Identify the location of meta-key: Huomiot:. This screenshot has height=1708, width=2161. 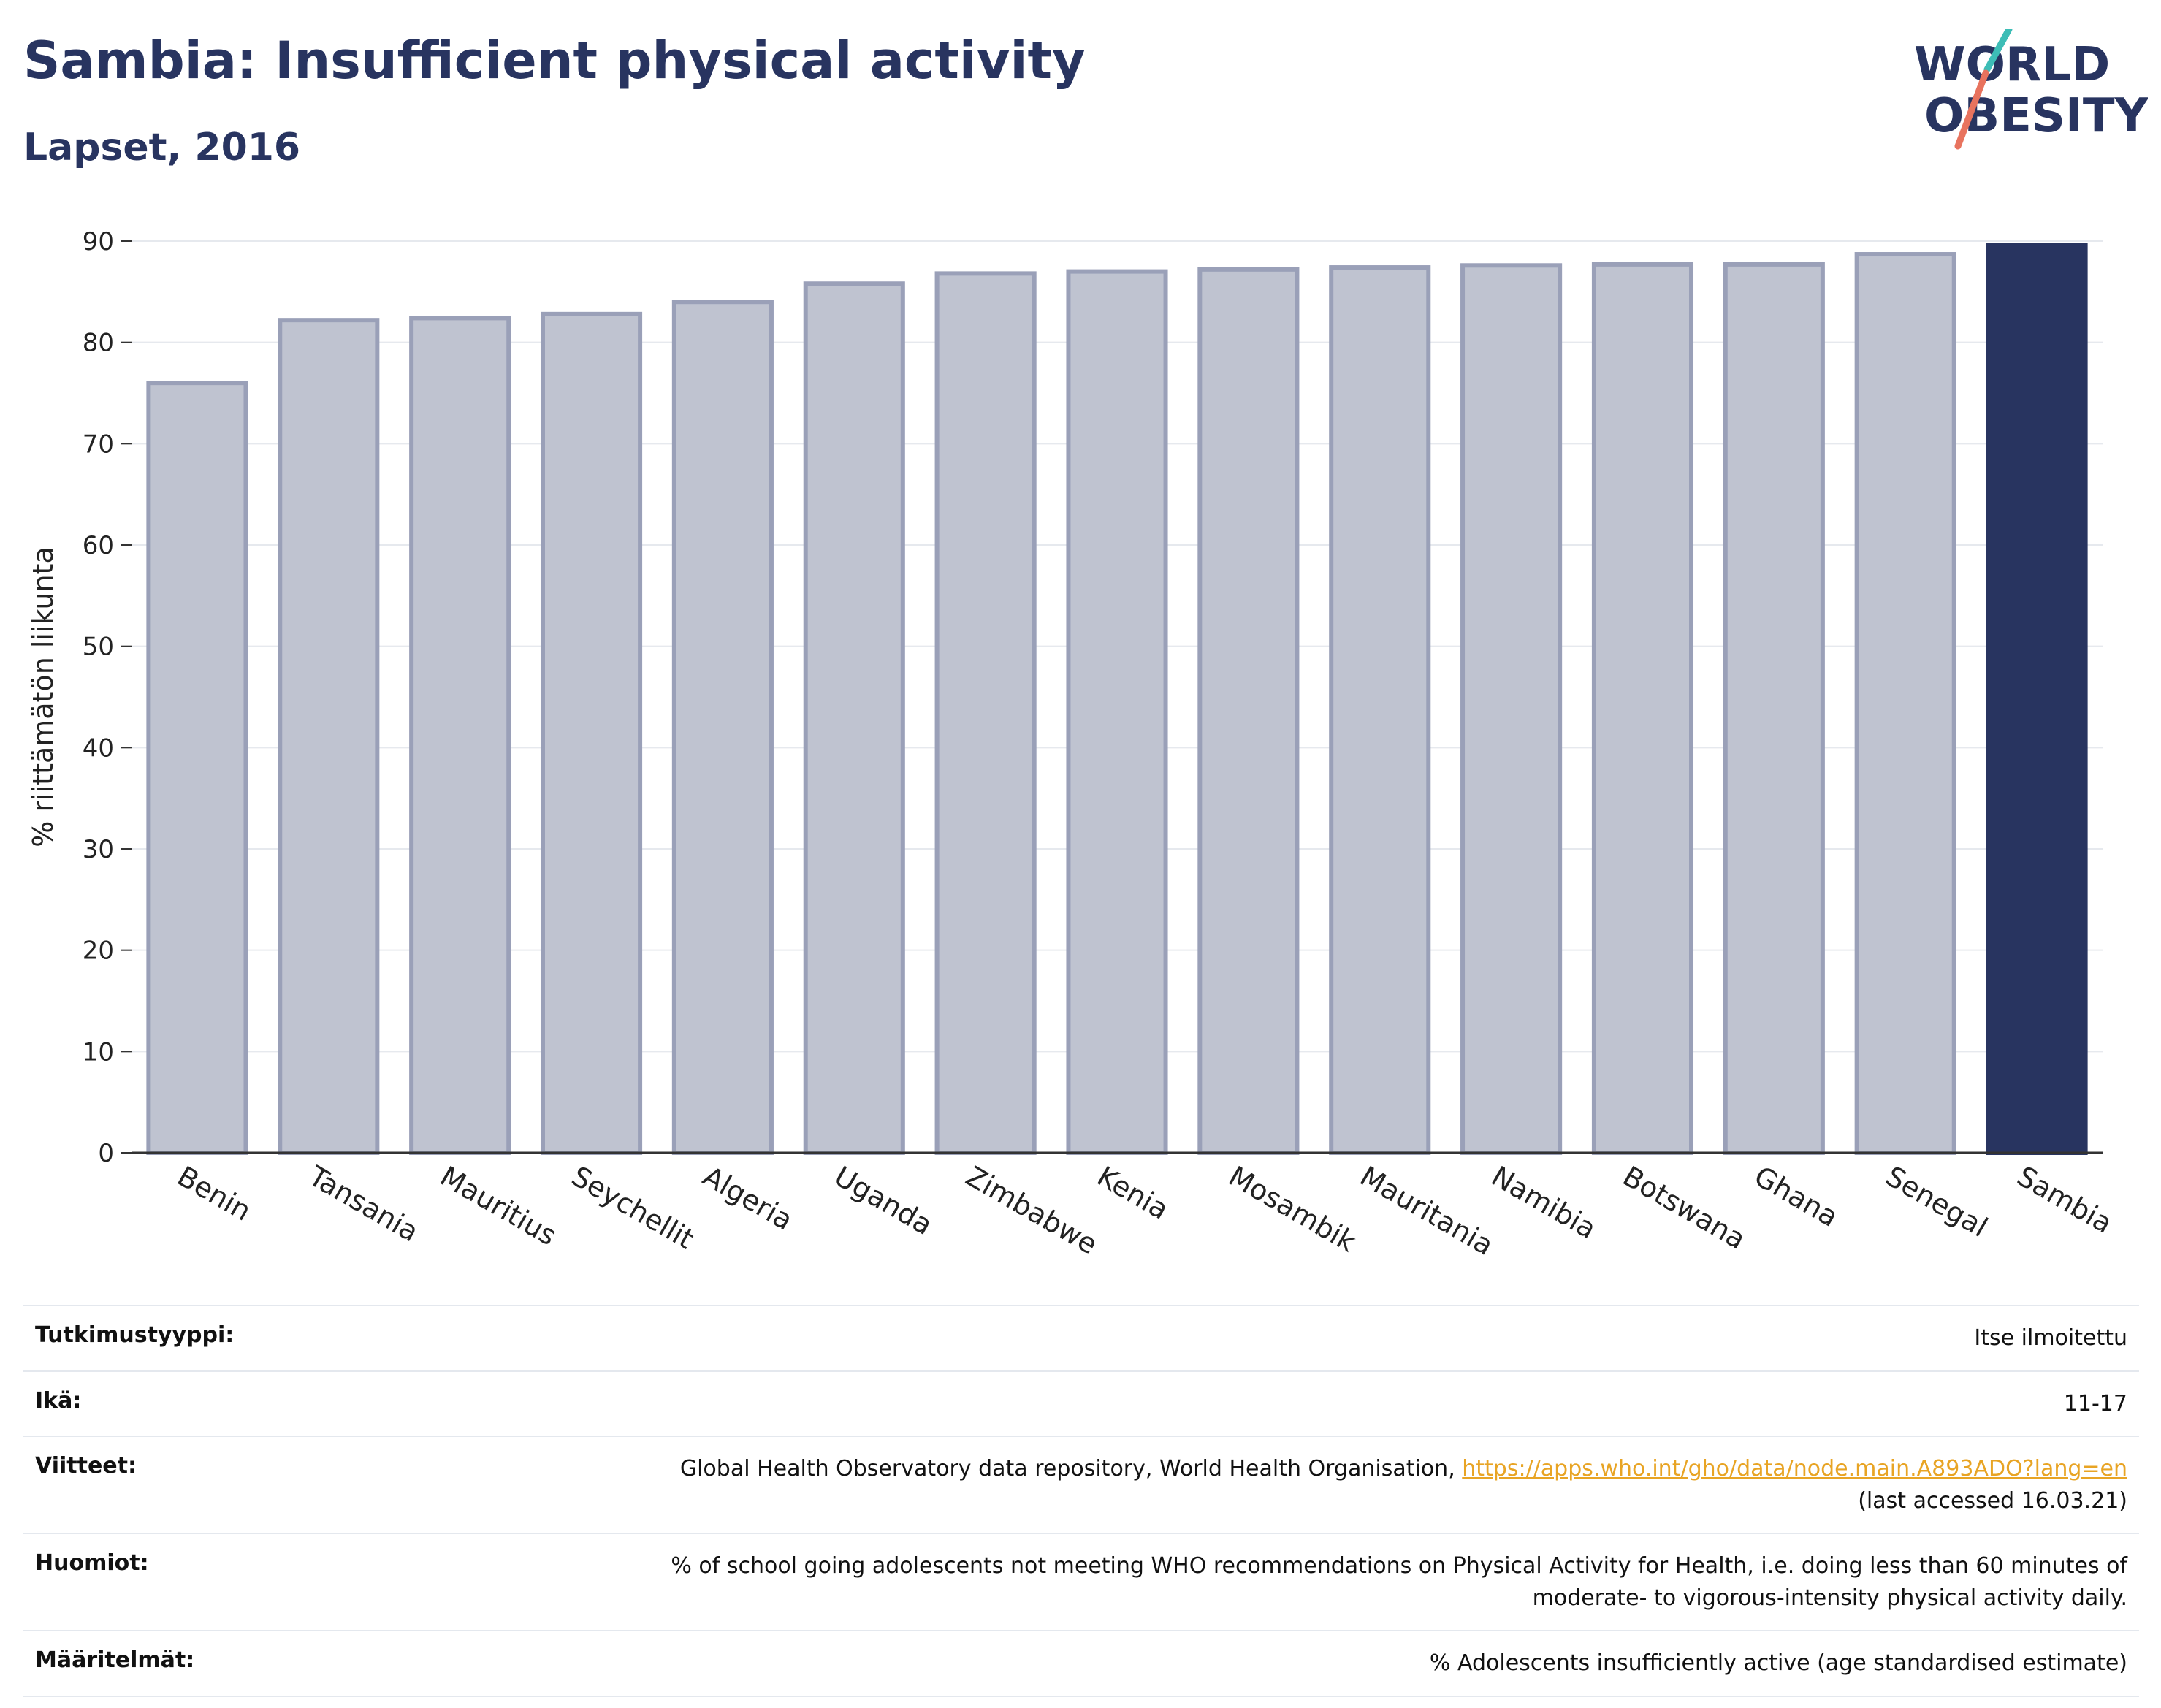
(233, 1582).